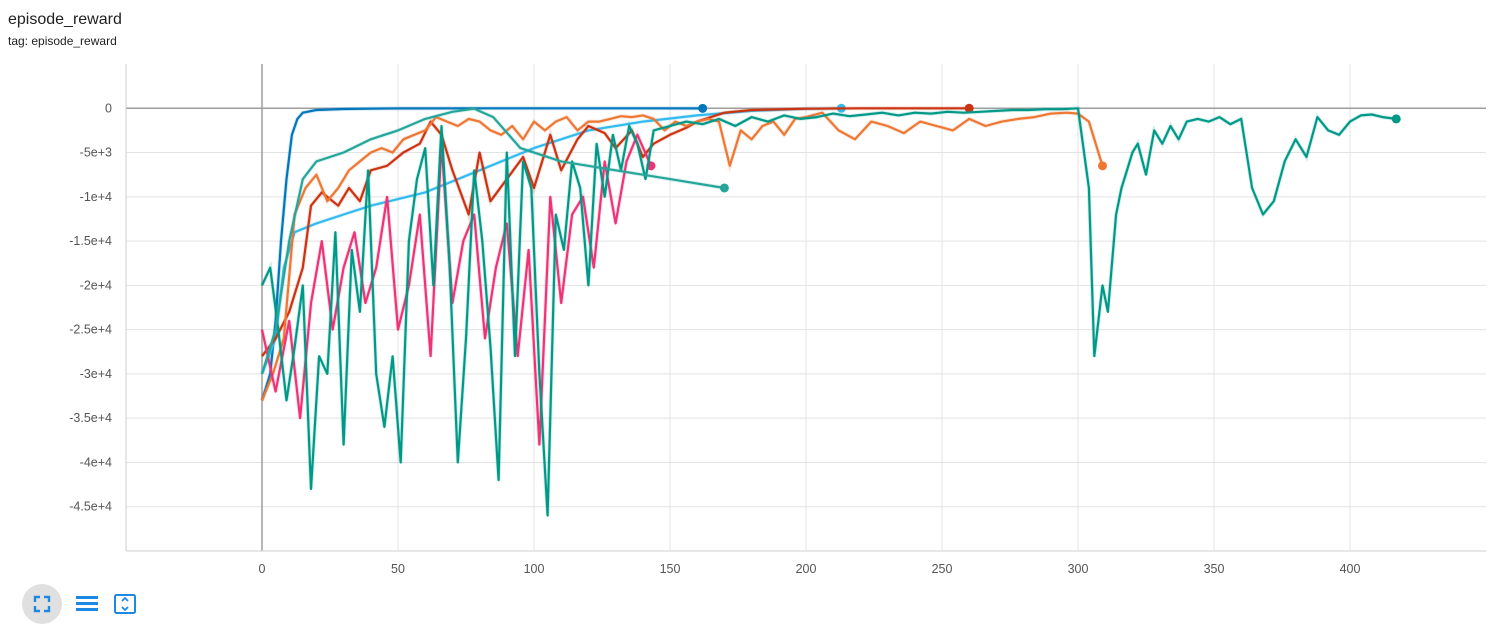 This screenshot has width=1505, height=638. What do you see at coordinates (96, 374) in the screenshot?
I see `y-tick-label: -3e+4` at bounding box center [96, 374].